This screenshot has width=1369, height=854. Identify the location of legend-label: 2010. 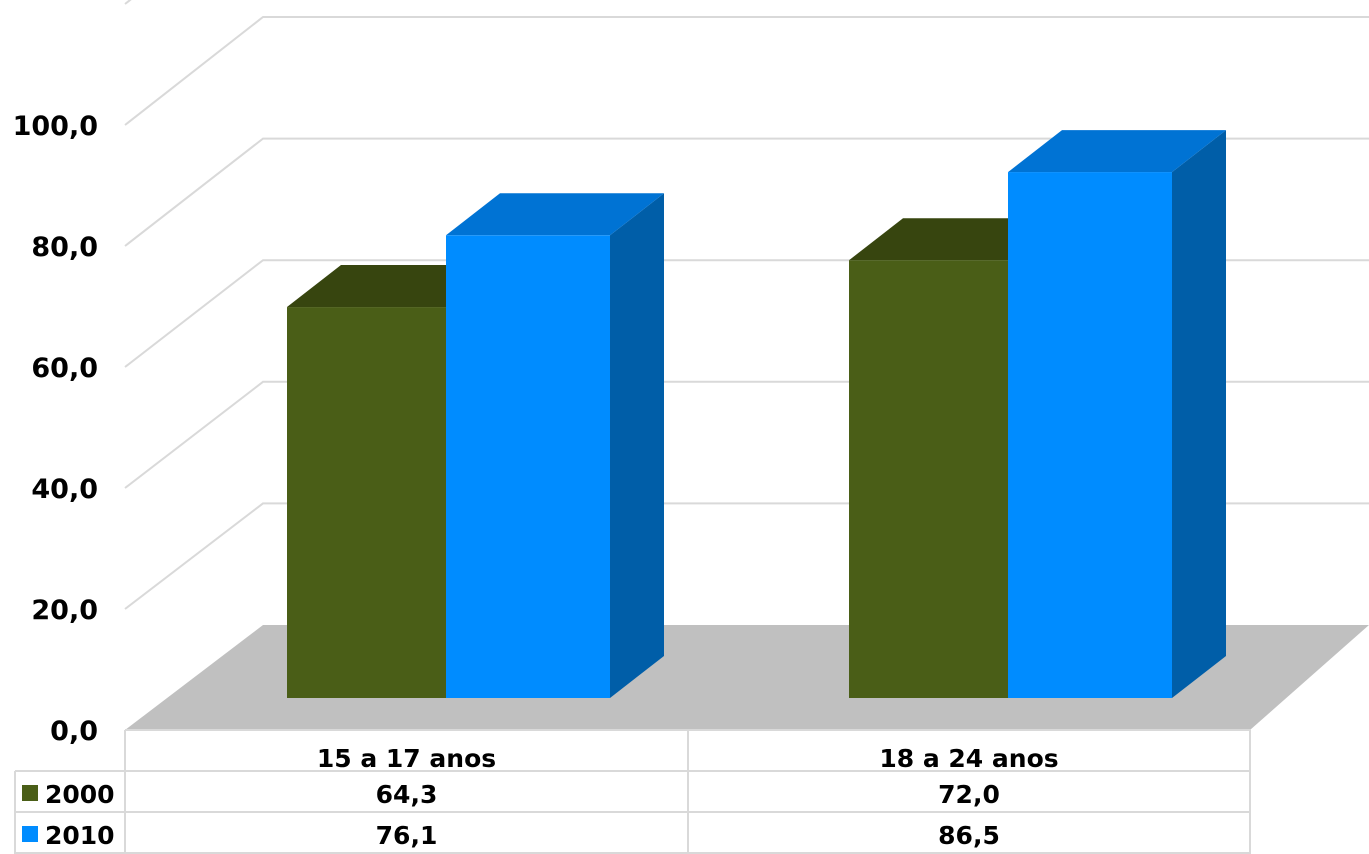
(80, 835).